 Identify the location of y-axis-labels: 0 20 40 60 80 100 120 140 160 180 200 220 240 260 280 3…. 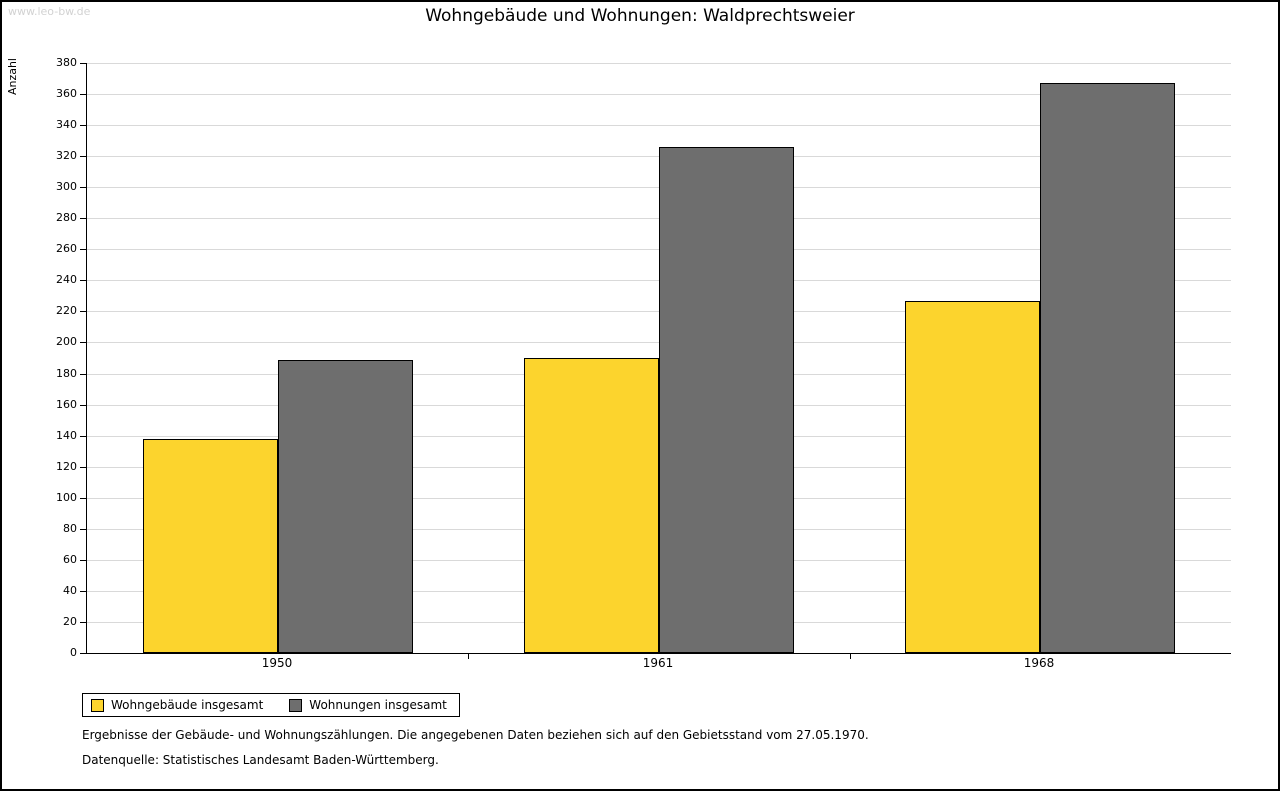
(53, 358).